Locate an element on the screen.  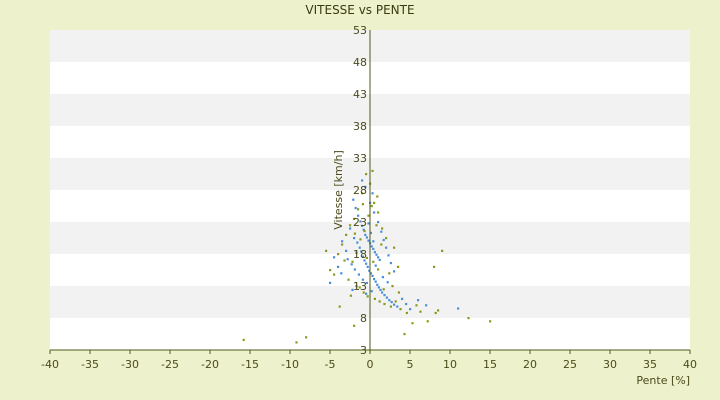
x-tick-label: 35 is located at coordinates (650, 364).